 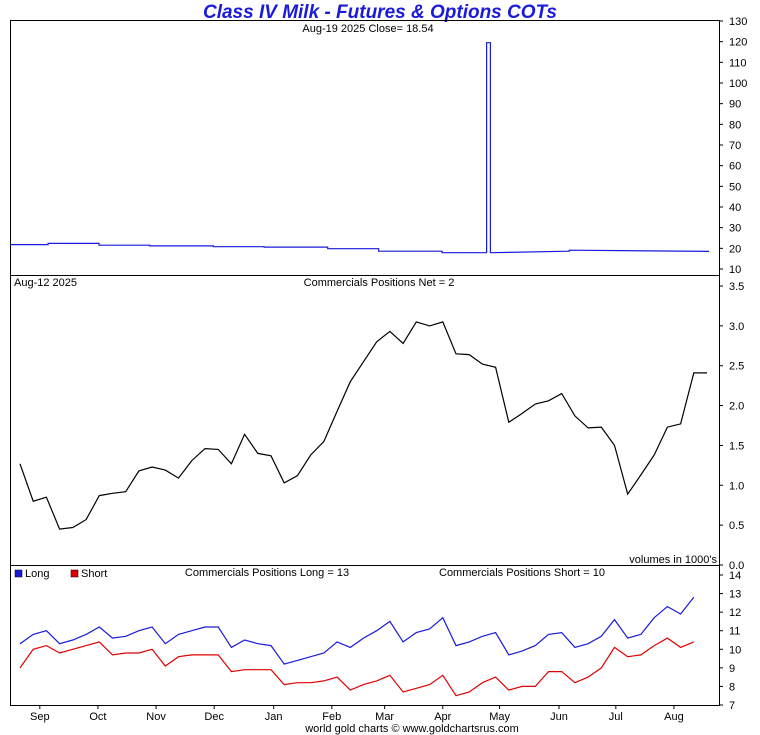 I want to click on price-y-tick-label: 100, so click(x=738, y=84).